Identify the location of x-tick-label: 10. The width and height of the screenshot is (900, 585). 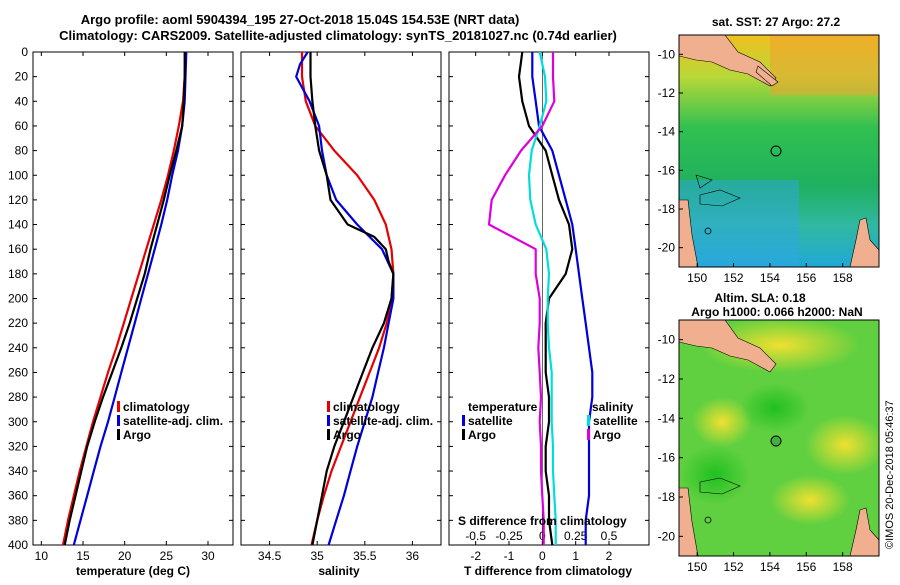
(42, 556).